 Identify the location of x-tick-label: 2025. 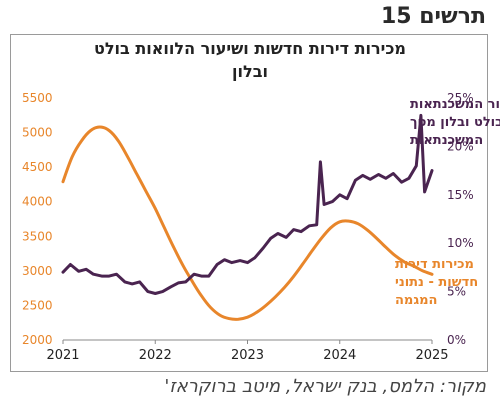
(431, 355).